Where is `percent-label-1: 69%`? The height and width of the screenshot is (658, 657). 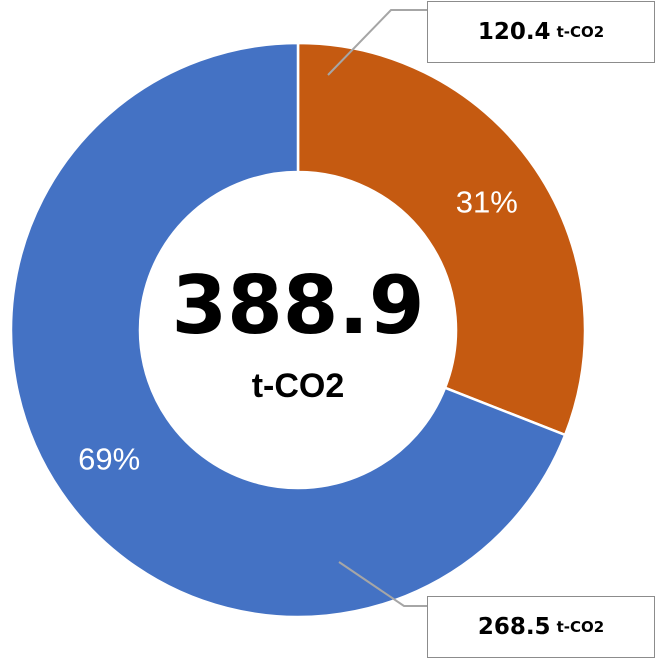
percent-label-1: 69% is located at coordinates (109, 459).